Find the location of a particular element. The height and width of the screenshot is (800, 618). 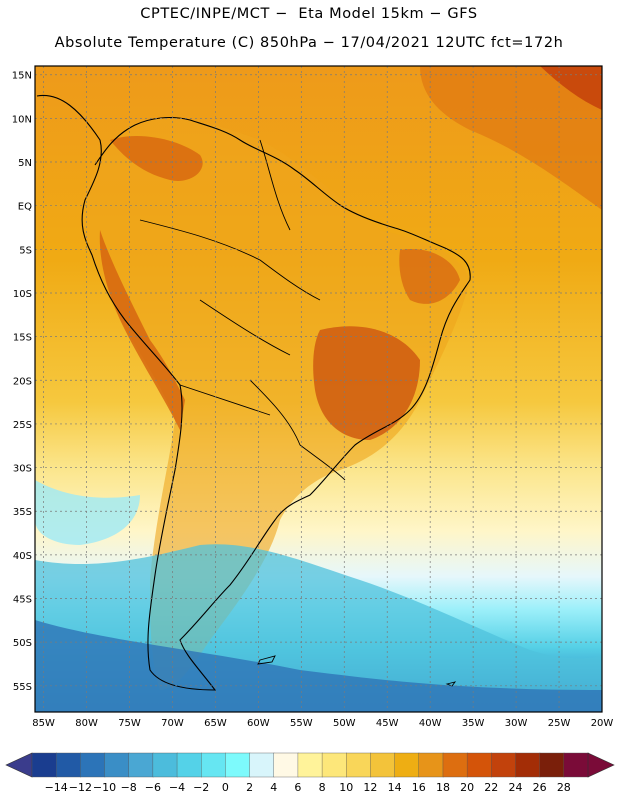

colorbar-label: 8 is located at coordinates (322, 787).